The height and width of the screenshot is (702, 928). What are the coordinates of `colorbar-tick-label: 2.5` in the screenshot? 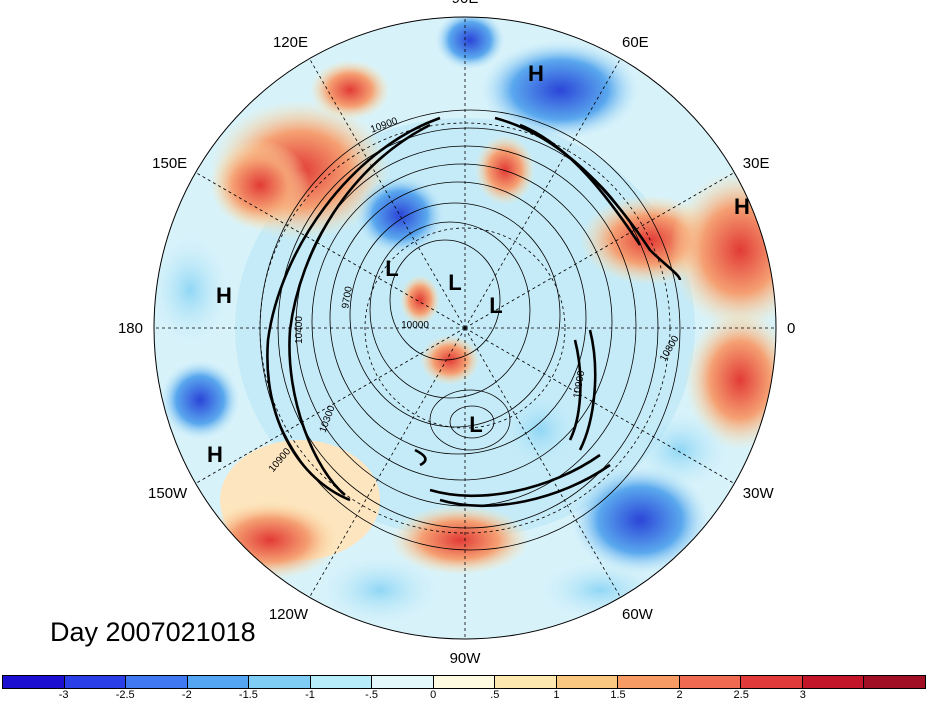 It's located at (741, 695).